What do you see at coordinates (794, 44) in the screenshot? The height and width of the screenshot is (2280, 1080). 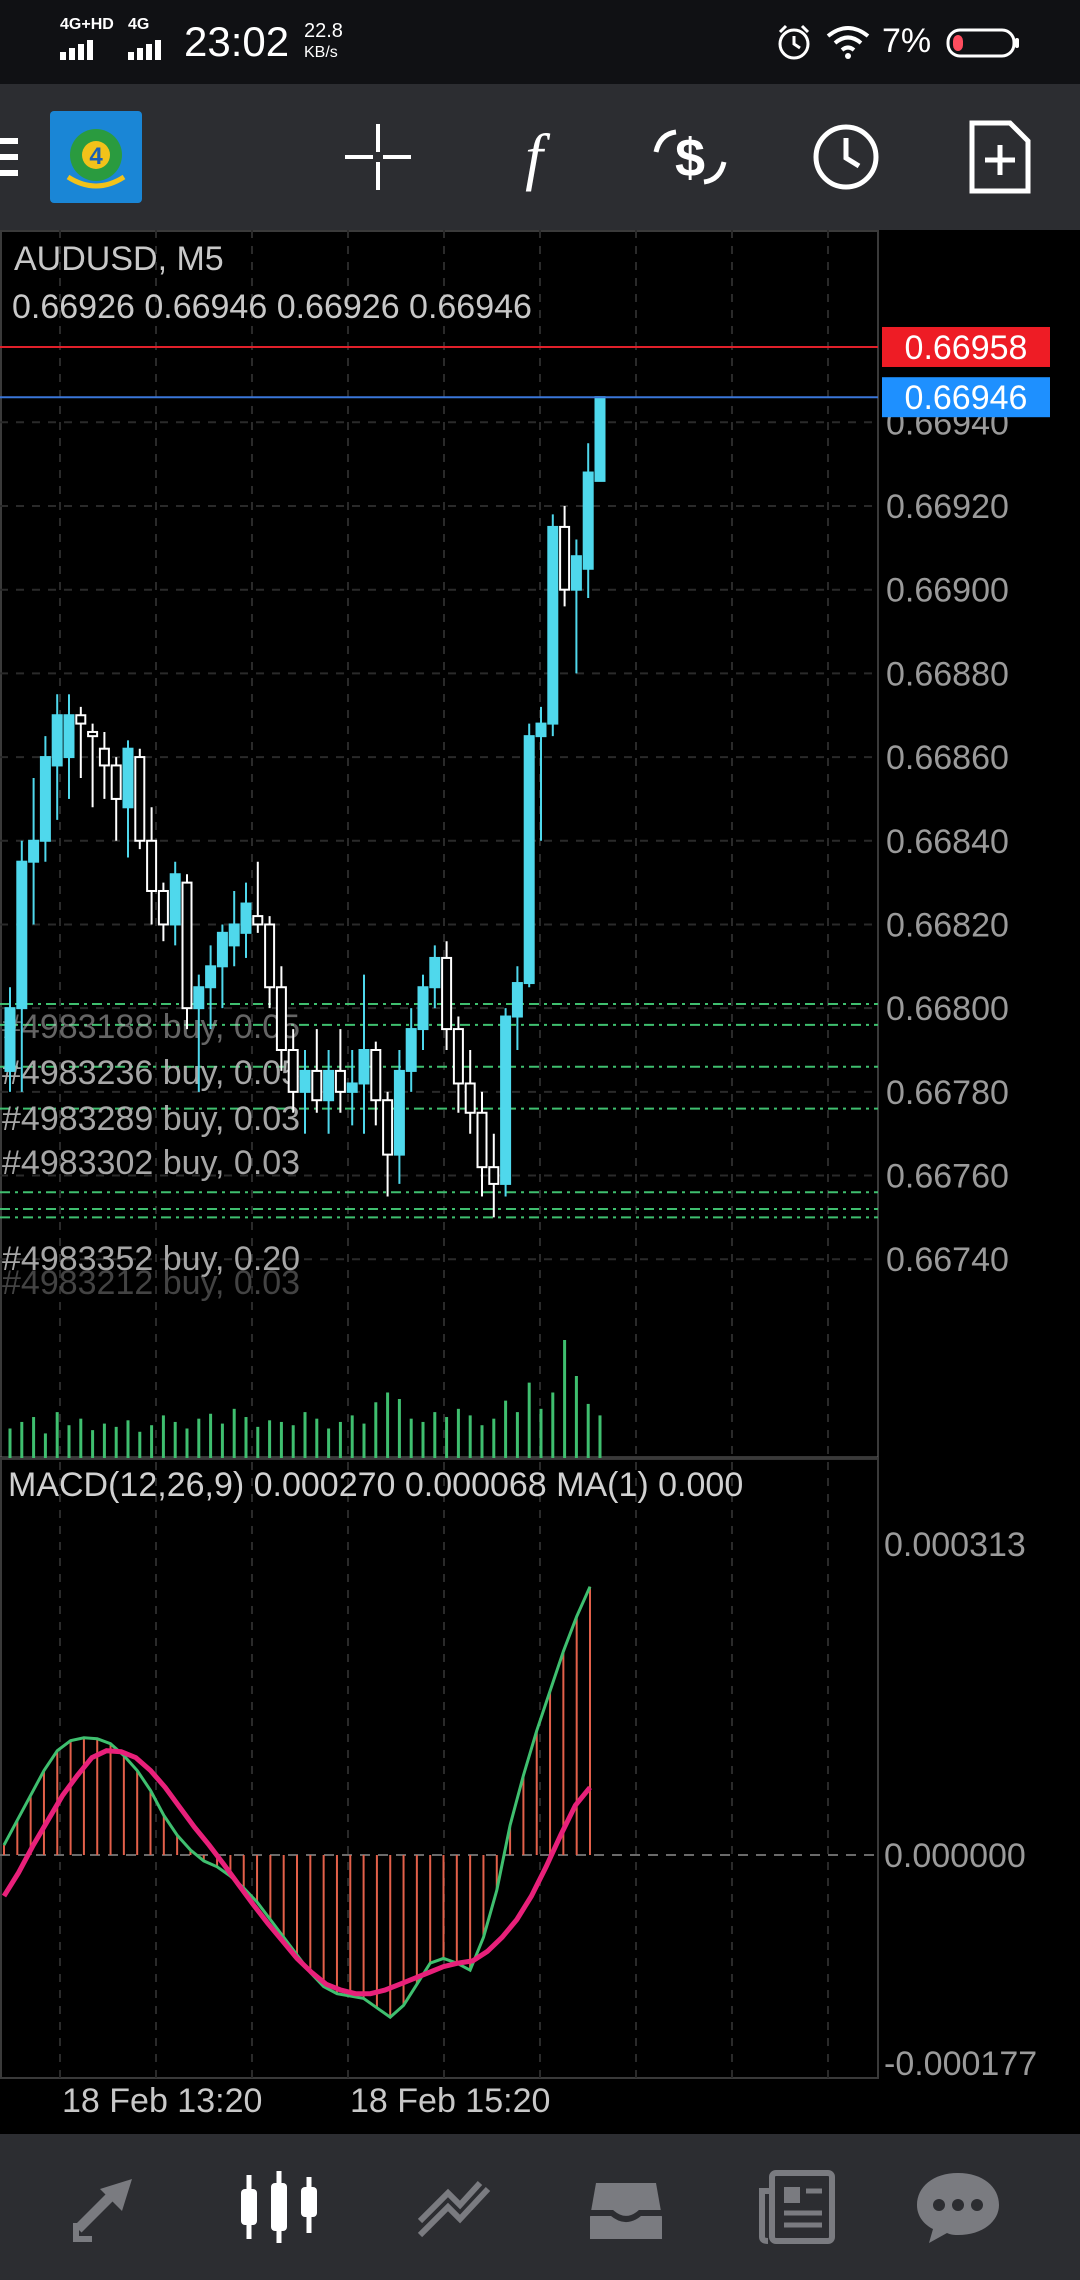 I see `alarm-icon` at bounding box center [794, 44].